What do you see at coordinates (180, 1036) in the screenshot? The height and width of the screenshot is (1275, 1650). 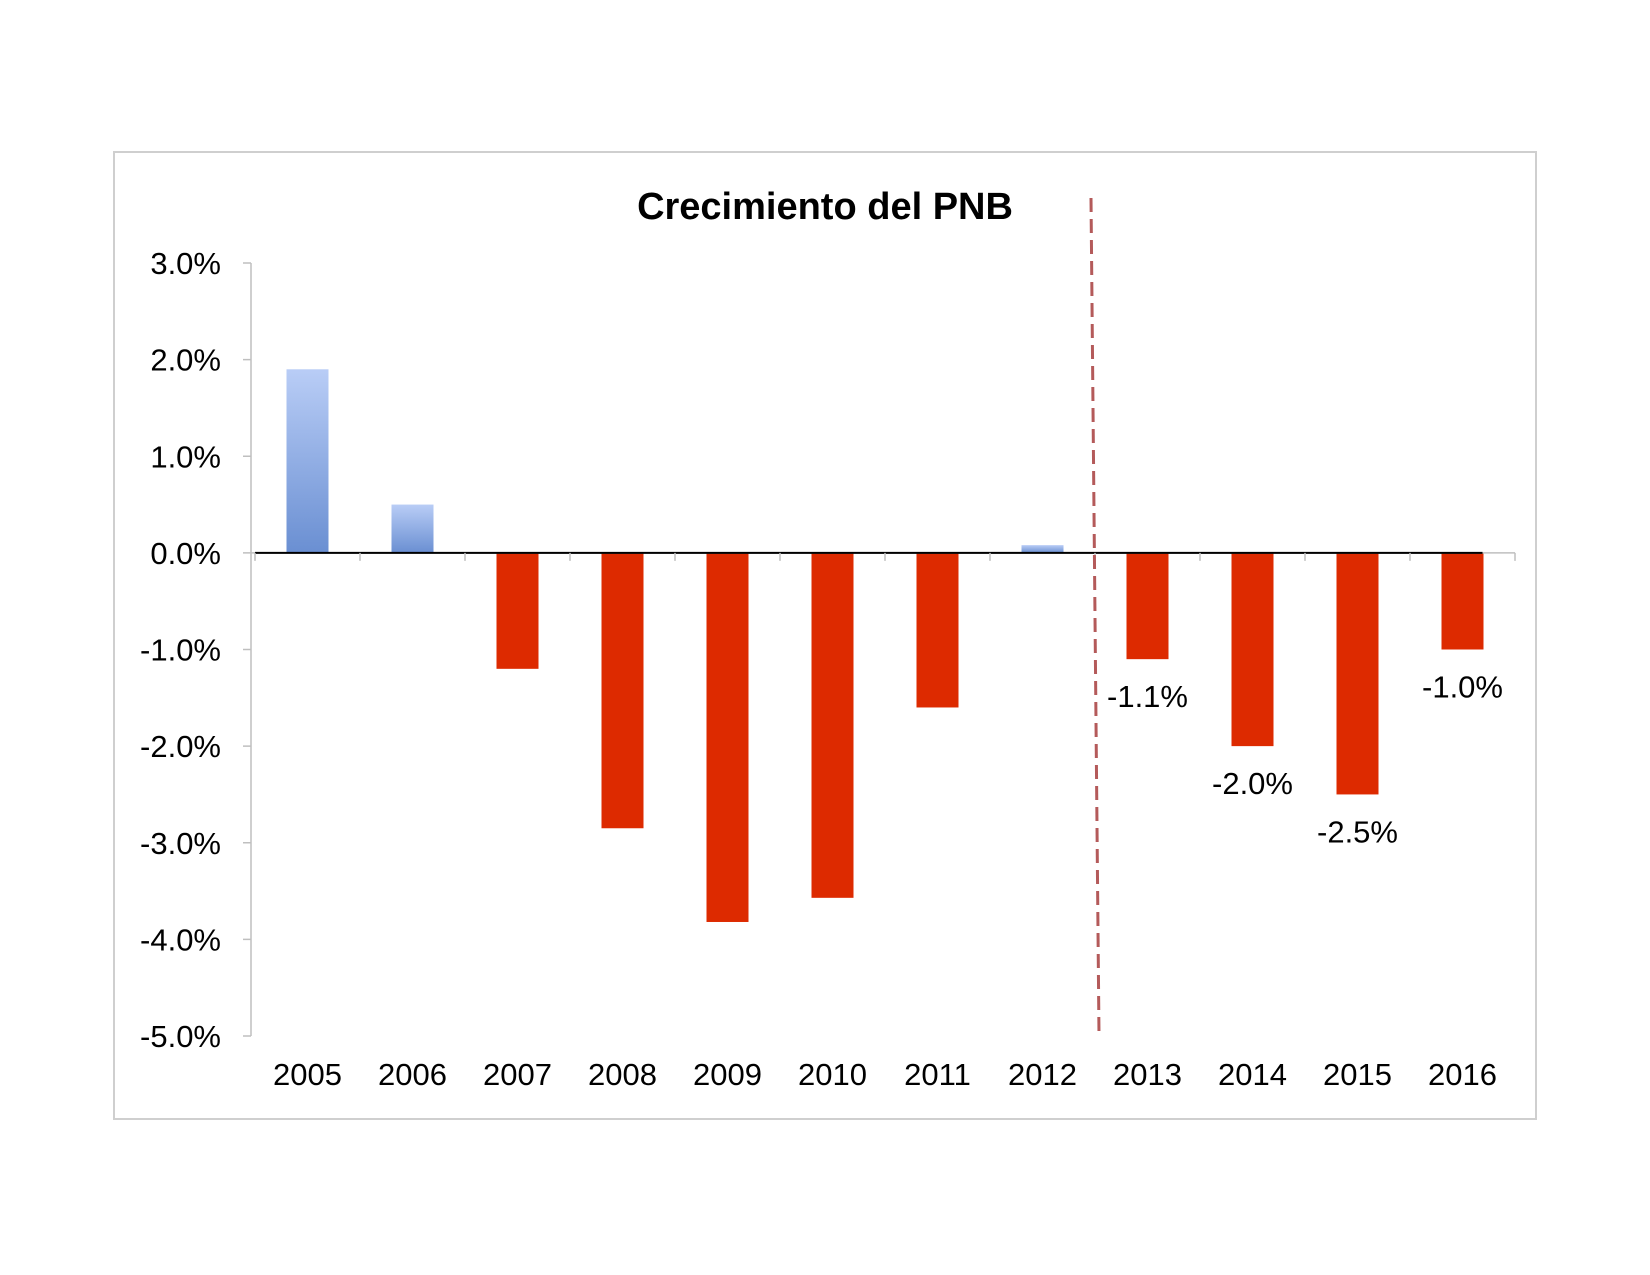 I see `y-tick-label: -5.0%` at bounding box center [180, 1036].